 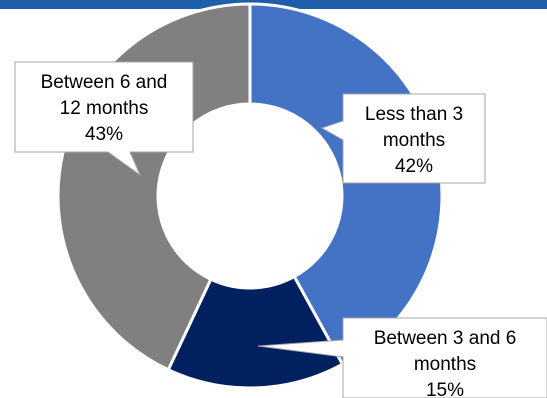 What do you see at coordinates (255, 332) in the screenshot?
I see `slice-between-3-and-6-months` at bounding box center [255, 332].